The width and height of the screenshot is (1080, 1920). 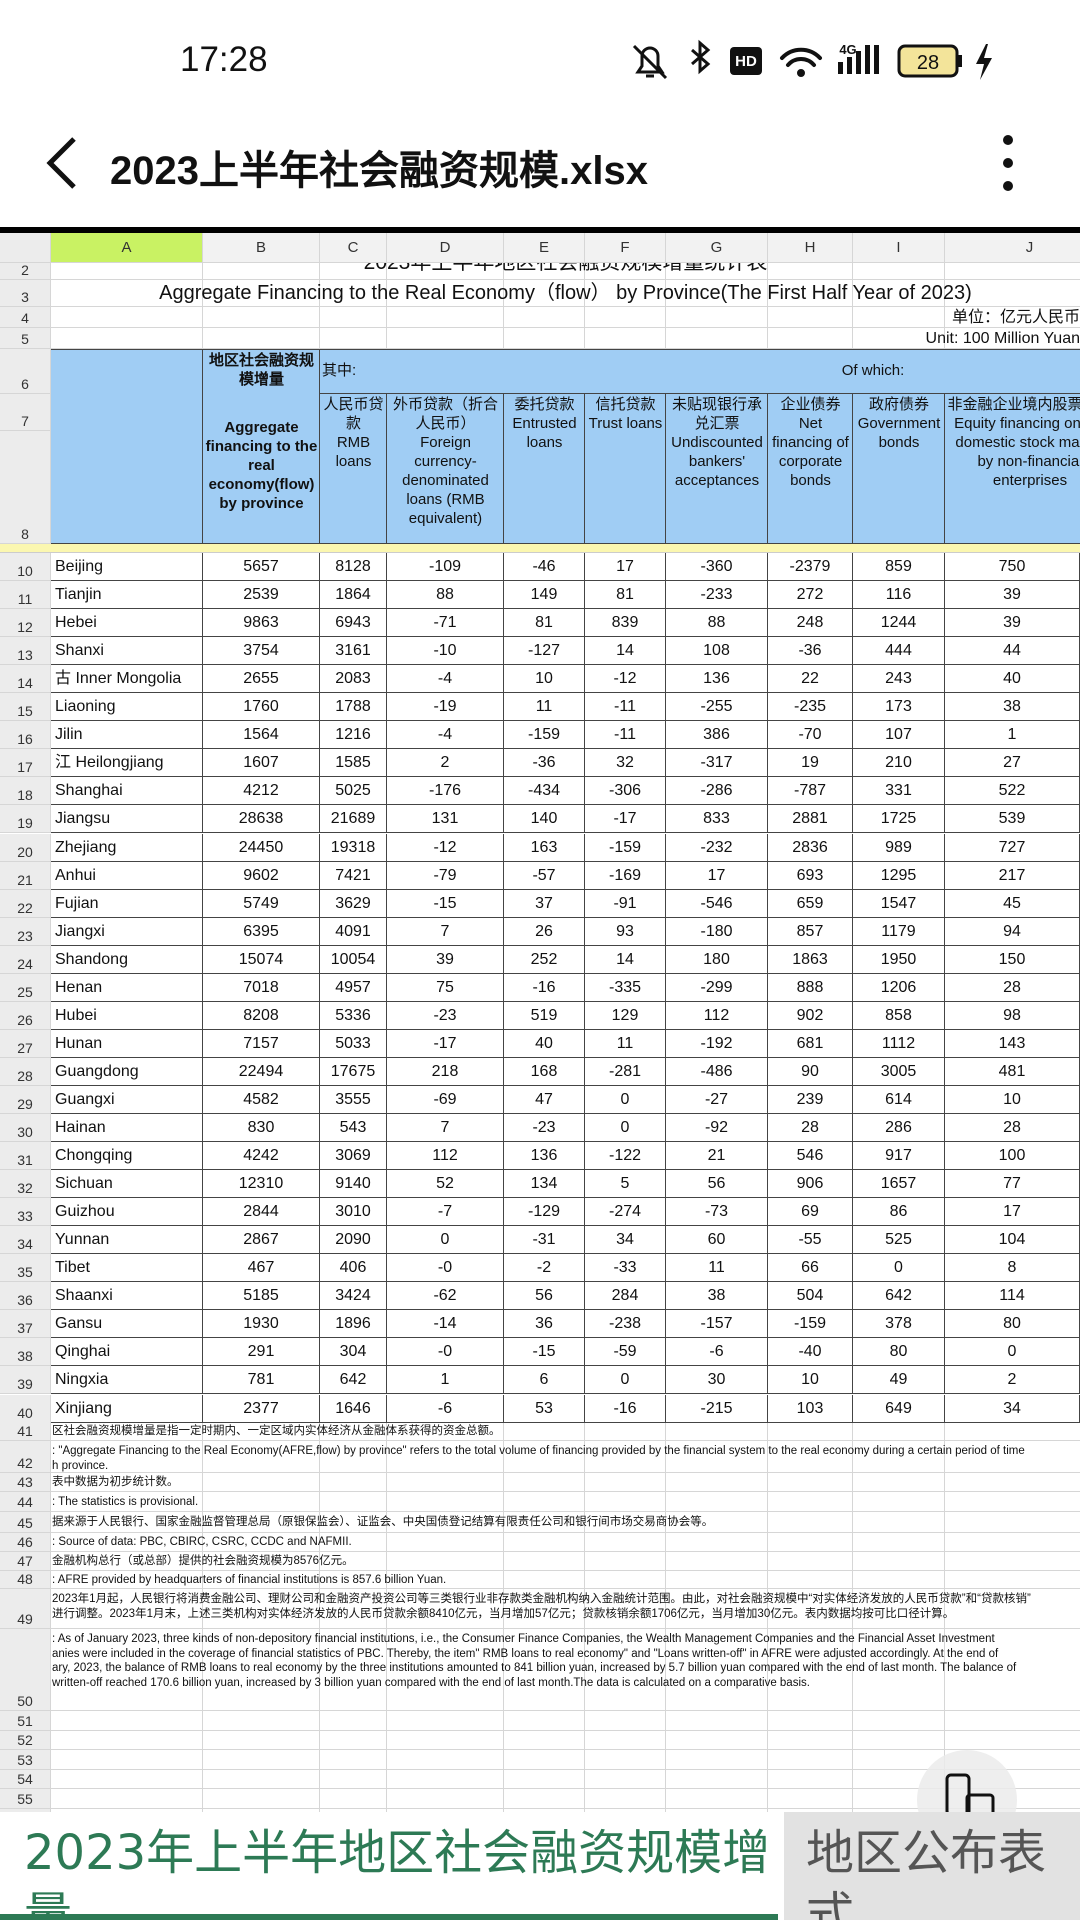 I want to click on value-cell: 1950, so click(x=899, y=959).